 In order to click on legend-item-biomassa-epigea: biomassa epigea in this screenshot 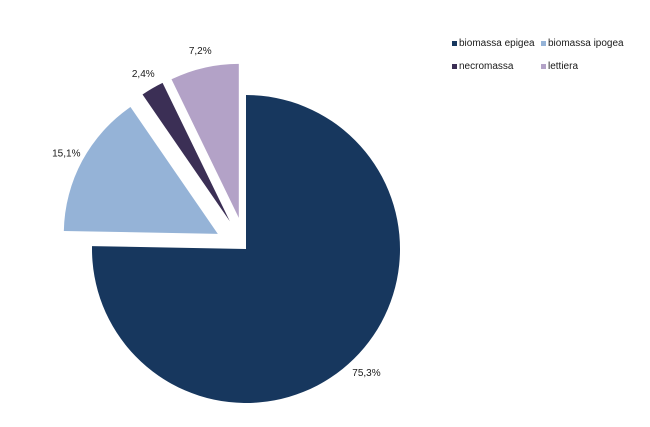, I will do `click(493, 43)`.